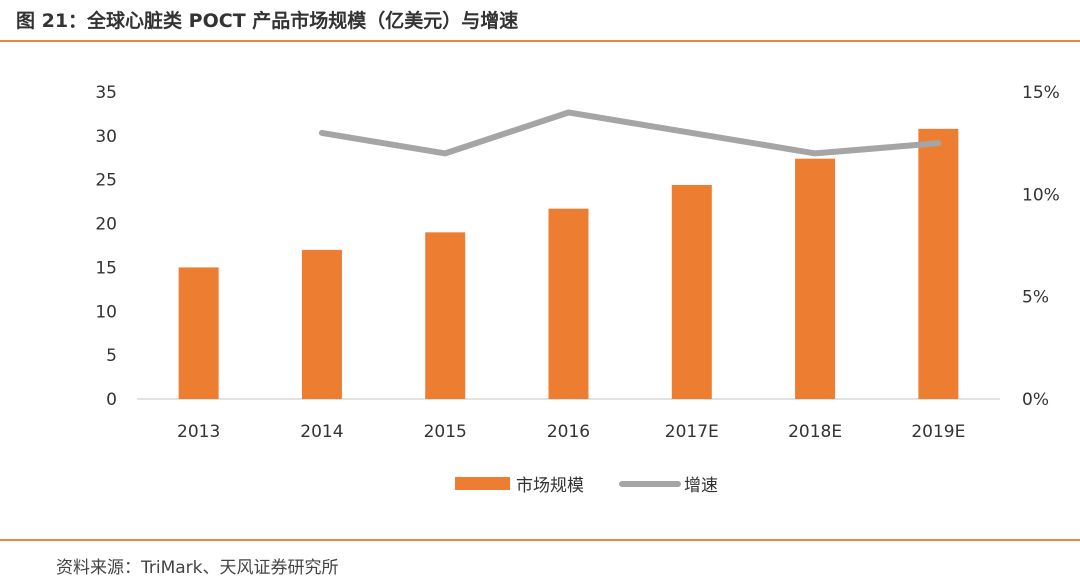 The image size is (1080, 579). What do you see at coordinates (445, 315) in the screenshot?
I see `bar-2015` at bounding box center [445, 315].